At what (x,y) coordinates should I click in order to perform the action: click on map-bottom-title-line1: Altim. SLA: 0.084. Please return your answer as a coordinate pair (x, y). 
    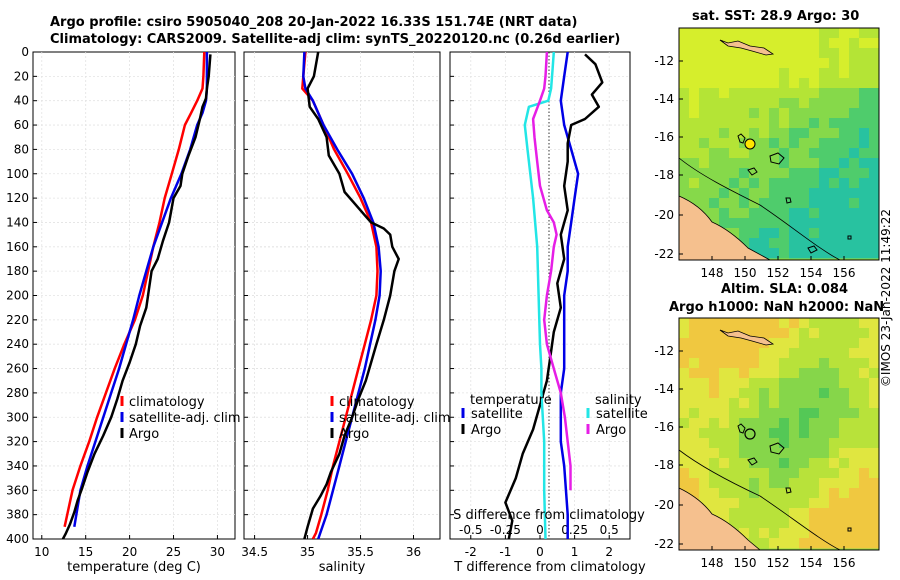
    Looking at the image, I should click on (784, 289).